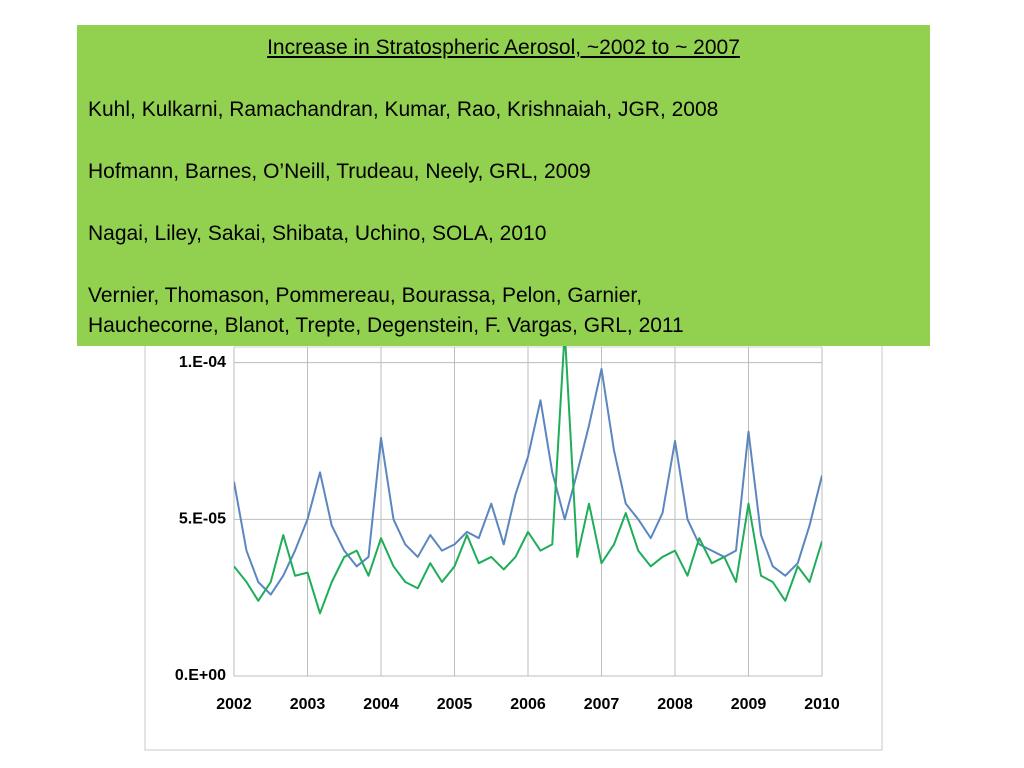 This screenshot has height=768, width=1024. Describe the element at coordinates (675, 704) in the screenshot. I see `x-tick-label: 2008` at that location.